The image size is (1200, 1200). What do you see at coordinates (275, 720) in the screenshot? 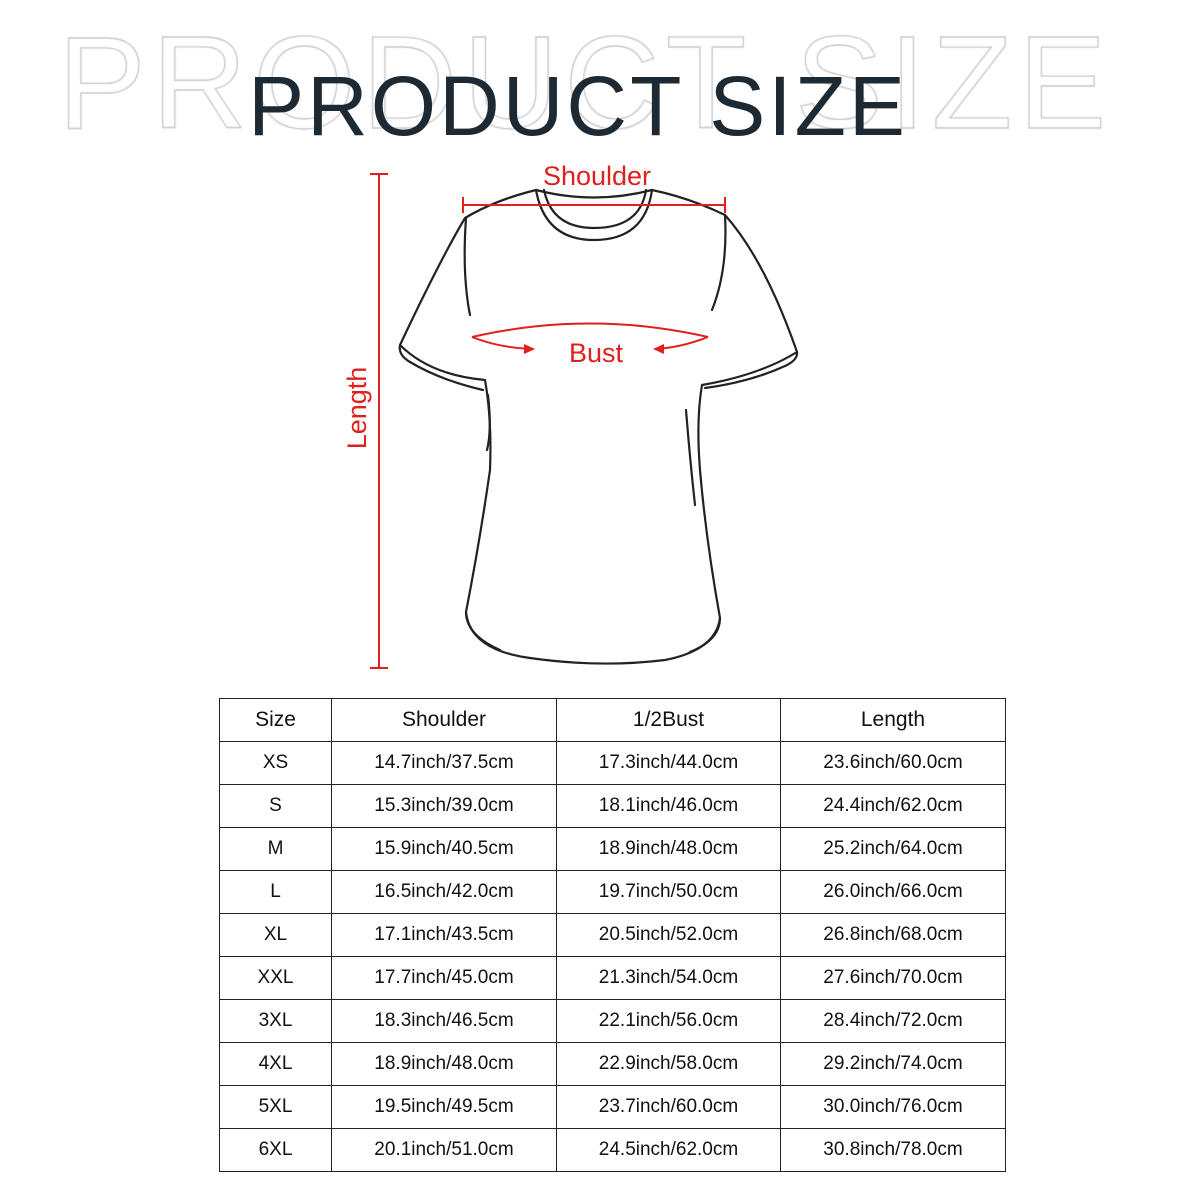
I see `header-size: Size` at bounding box center [275, 720].